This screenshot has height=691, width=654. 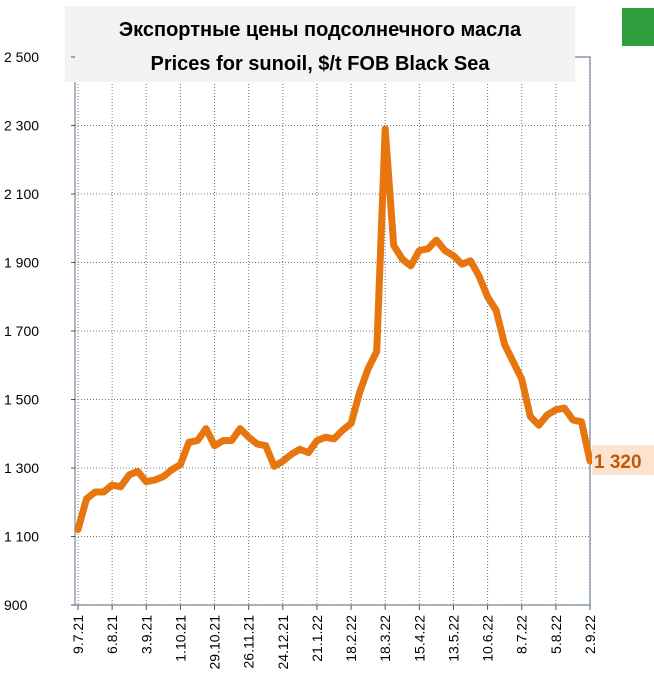 What do you see at coordinates (320, 44) in the screenshot?
I see `title-box` at bounding box center [320, 44].